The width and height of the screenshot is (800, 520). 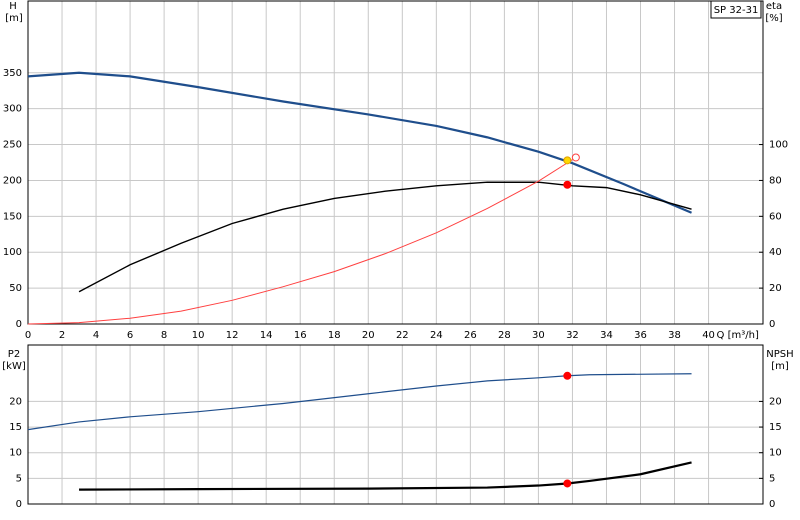 I want to click on y-tick-label: 200, so click(x=12, y=180).